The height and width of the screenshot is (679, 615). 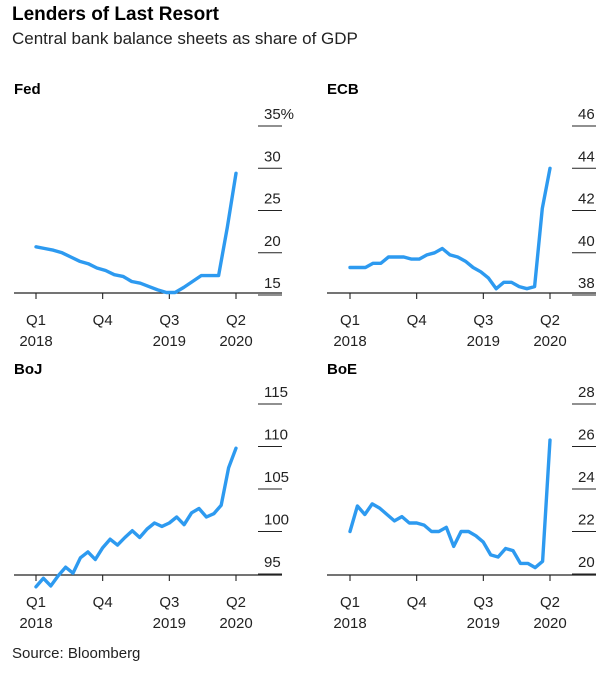 I want to click on y-tick-label: 28, so click(x=586, y=392).